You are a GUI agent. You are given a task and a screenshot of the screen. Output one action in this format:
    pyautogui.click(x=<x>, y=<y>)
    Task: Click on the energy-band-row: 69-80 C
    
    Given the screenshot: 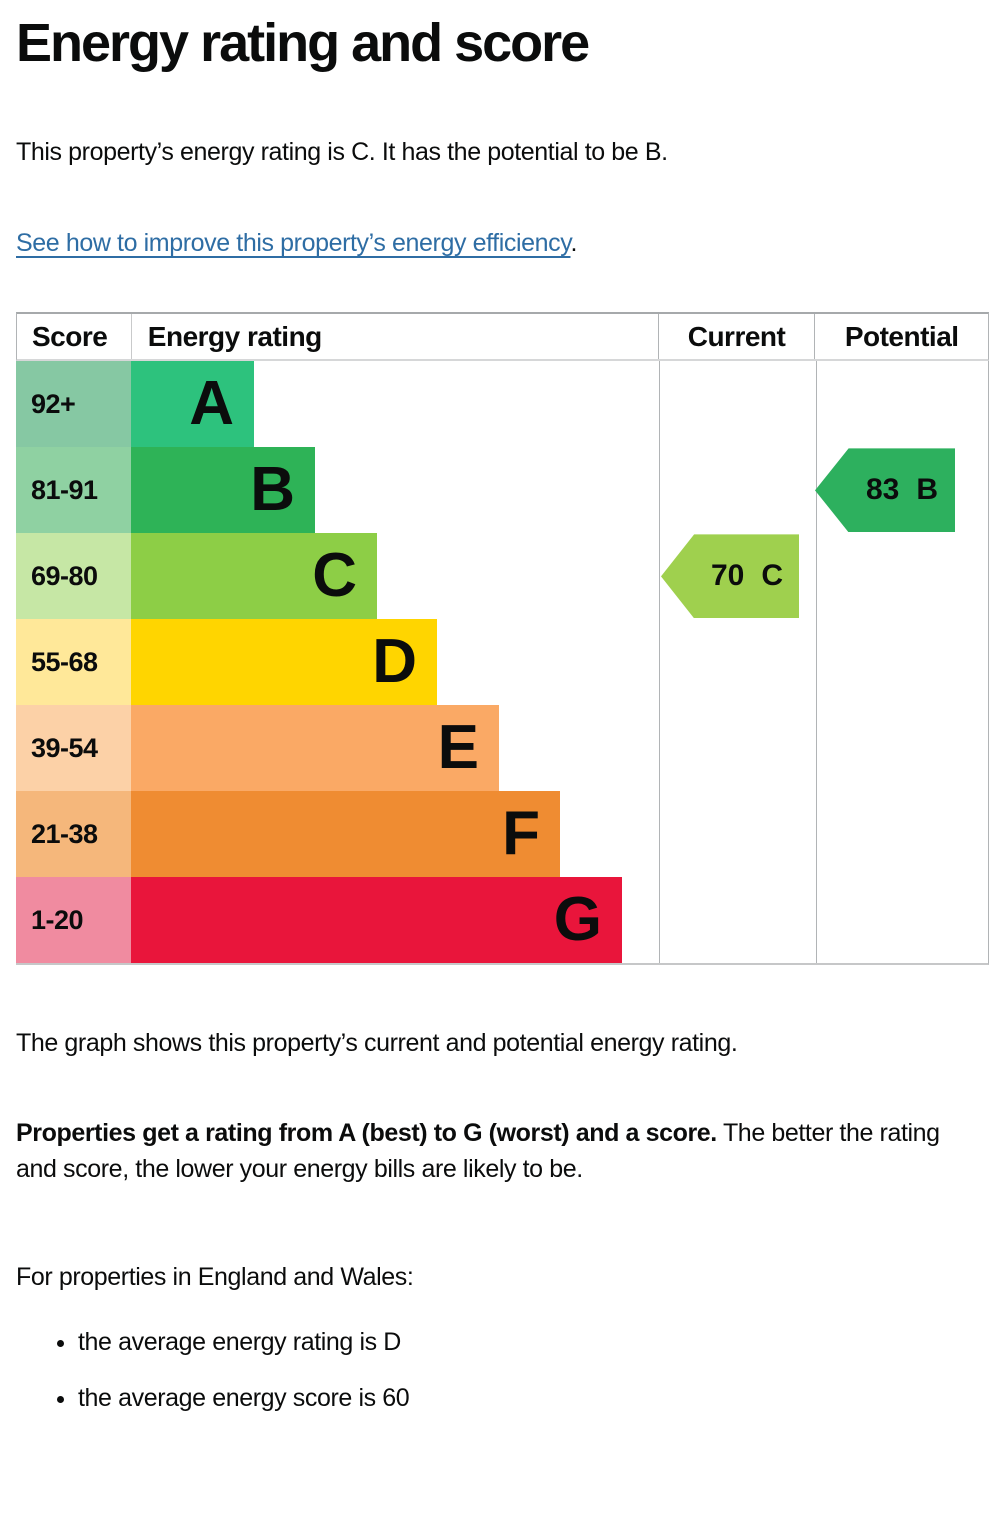 What is the action you would take?
    pyautogui.click(x=502, y=576)
    